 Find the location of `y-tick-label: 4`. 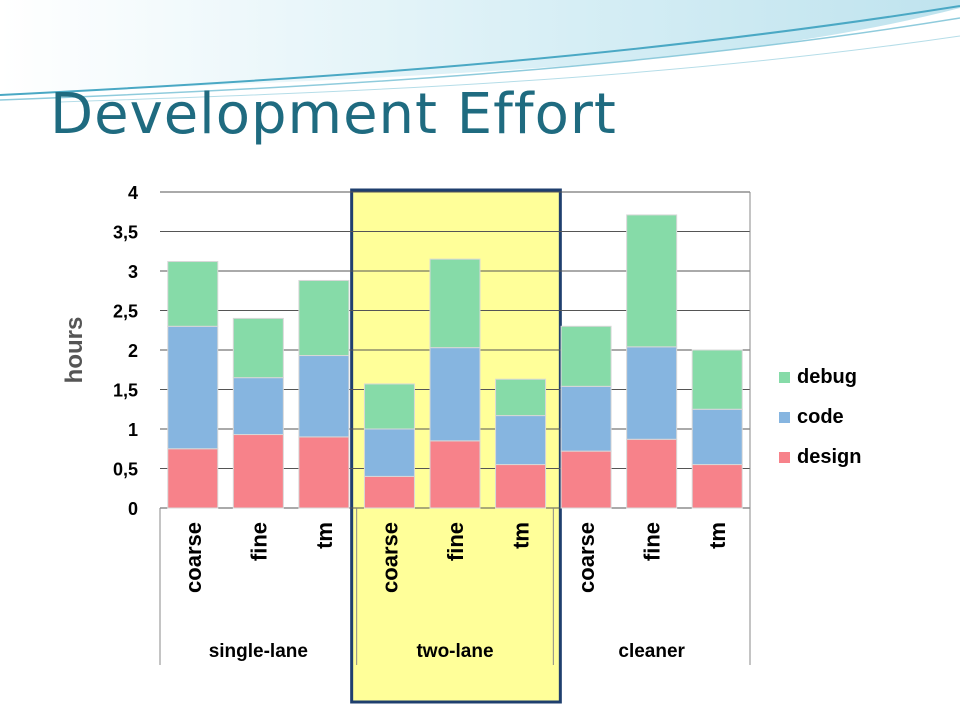

y-tick-label: 4 is located at coordinates (133, 193).